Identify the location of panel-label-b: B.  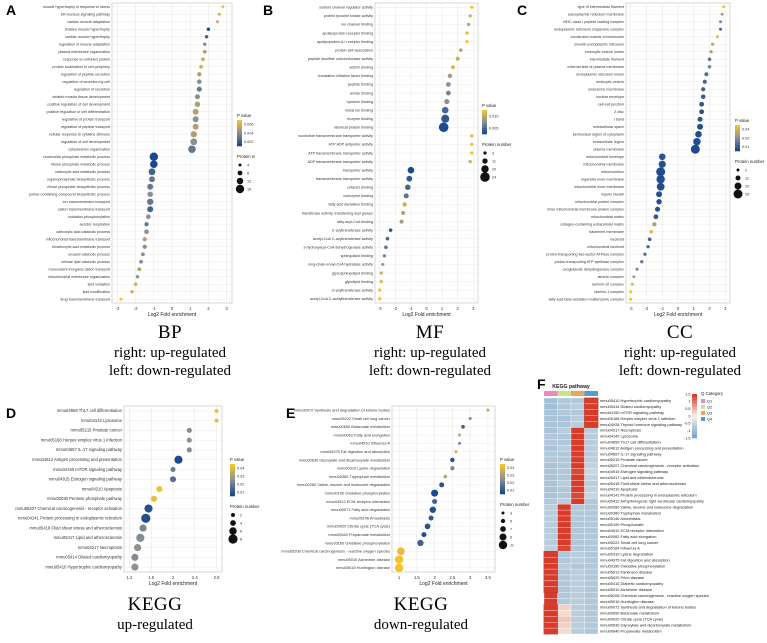
(268, 10).